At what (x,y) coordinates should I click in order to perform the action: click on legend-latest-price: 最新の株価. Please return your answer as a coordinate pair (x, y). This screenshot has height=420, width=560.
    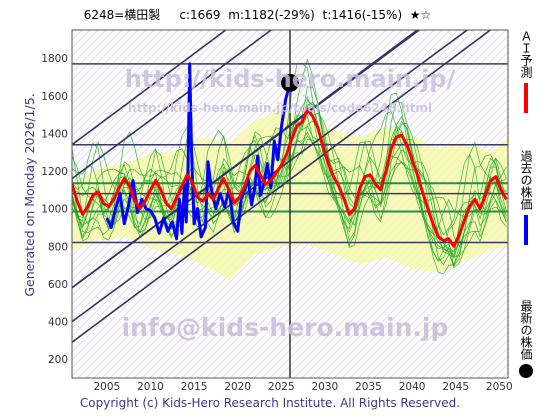
    Looking at the image, I should click on (526, 339).